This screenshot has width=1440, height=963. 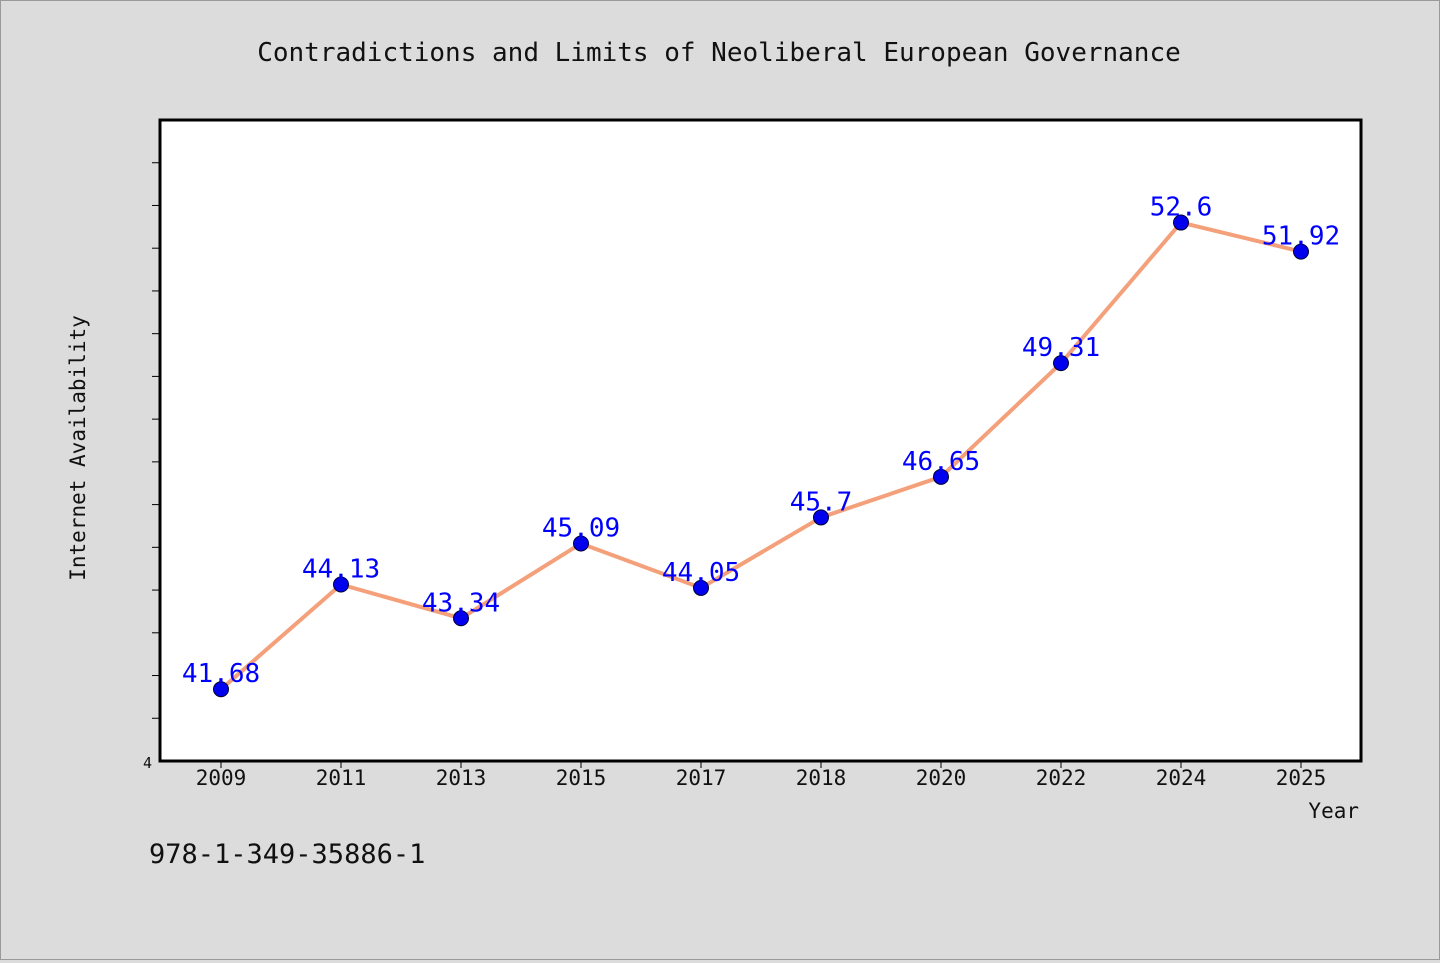 I want to click on x-tick-label: 2024, so click(x=1181, y=778).